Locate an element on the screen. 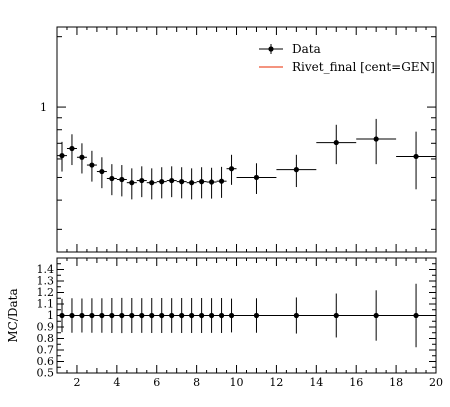  x-tick-label: 6 is located at coordinates (156, 382).